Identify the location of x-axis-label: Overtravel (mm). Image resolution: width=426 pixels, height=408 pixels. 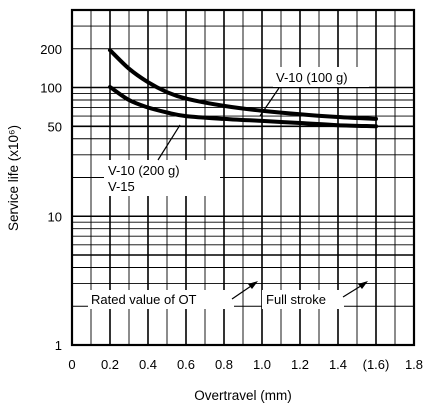
(243, 395).